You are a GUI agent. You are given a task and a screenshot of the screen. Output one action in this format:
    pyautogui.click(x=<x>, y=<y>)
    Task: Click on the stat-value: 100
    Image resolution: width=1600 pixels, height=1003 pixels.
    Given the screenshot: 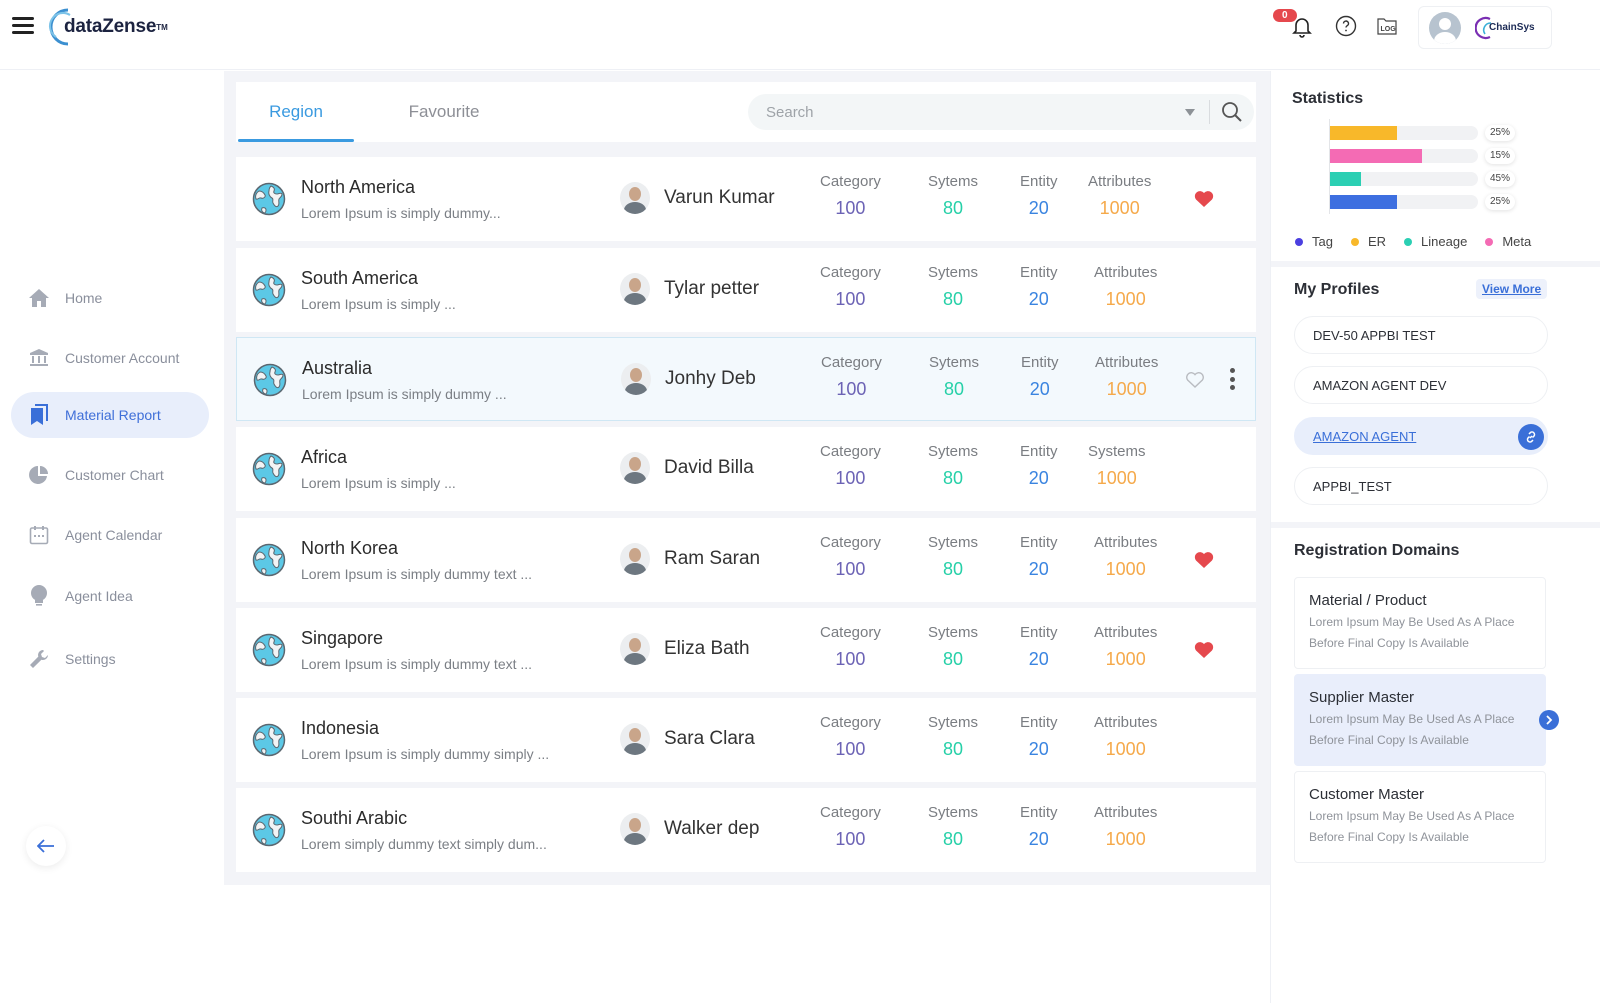 What is the action you would take?
    pyautogui.click(x=850, y=749)
    